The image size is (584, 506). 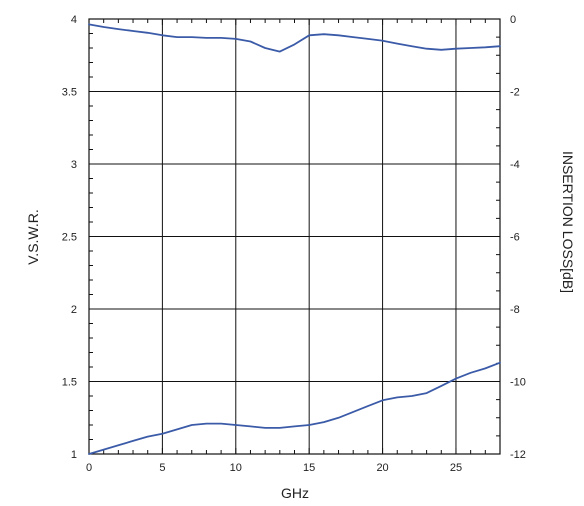 I want to click on y-tick-label: 2, so click(x=74, y=310).